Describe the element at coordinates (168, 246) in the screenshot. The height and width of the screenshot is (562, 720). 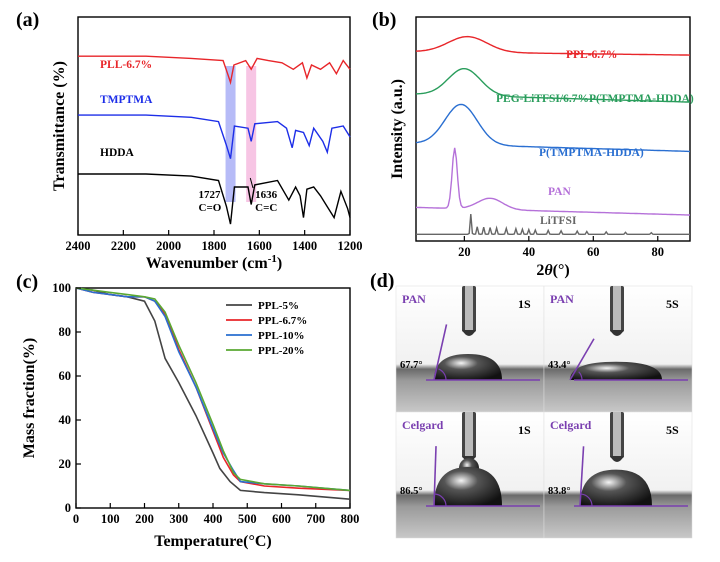
I see `ftir-xtick-label: 2000` at that location.